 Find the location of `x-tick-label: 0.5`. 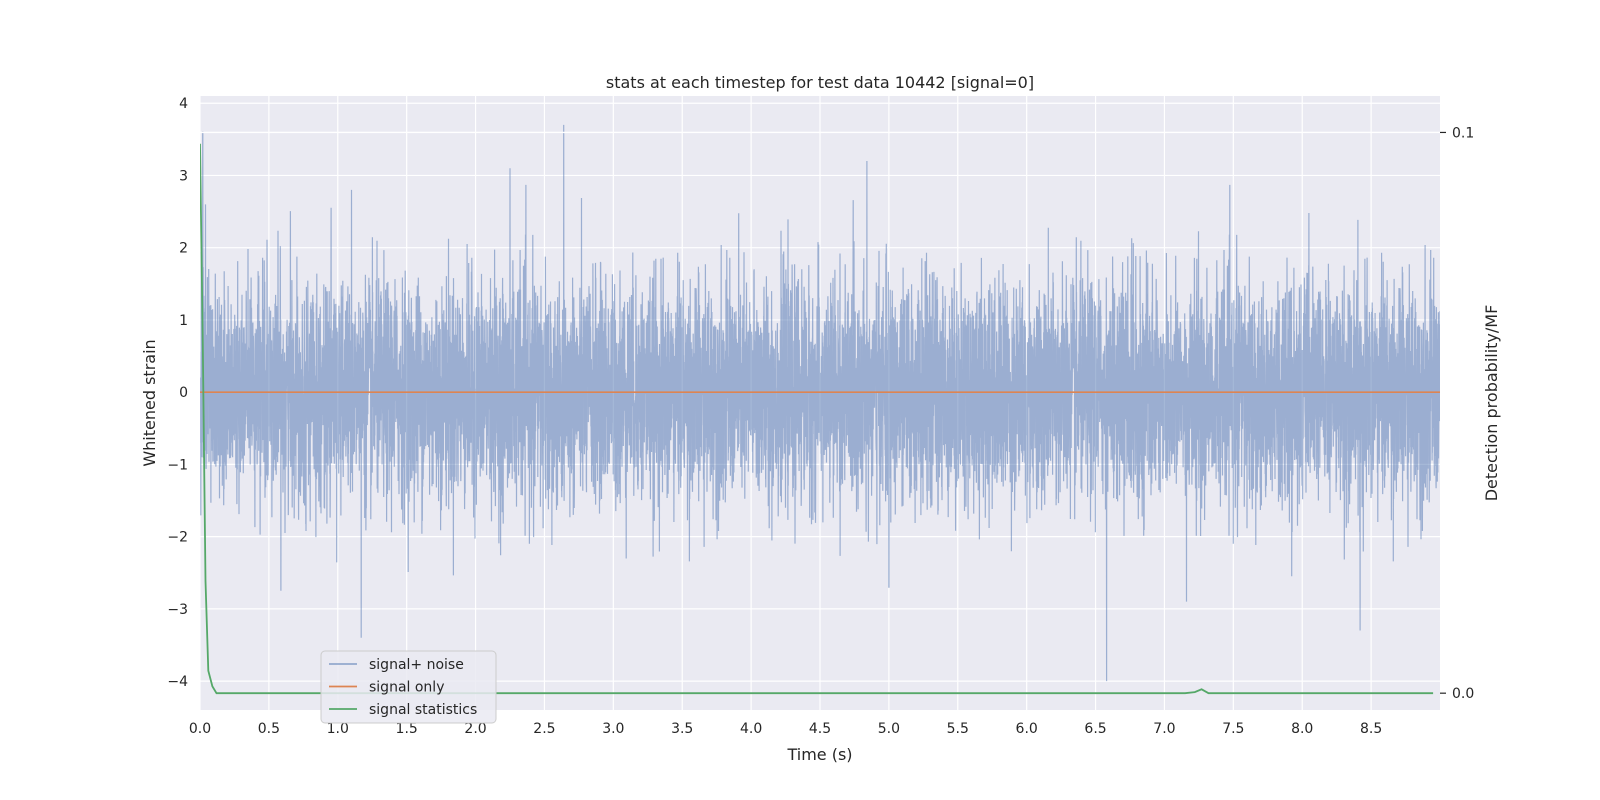

x-tick-label: 0.5 is located at coordinates (269, 729).